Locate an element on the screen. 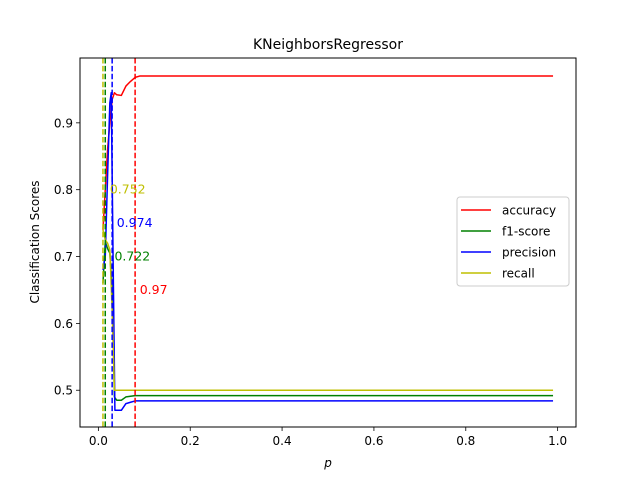 This screenshot has height=480, width=640. vertical-marker-lines is located at coordinates (119, 242).